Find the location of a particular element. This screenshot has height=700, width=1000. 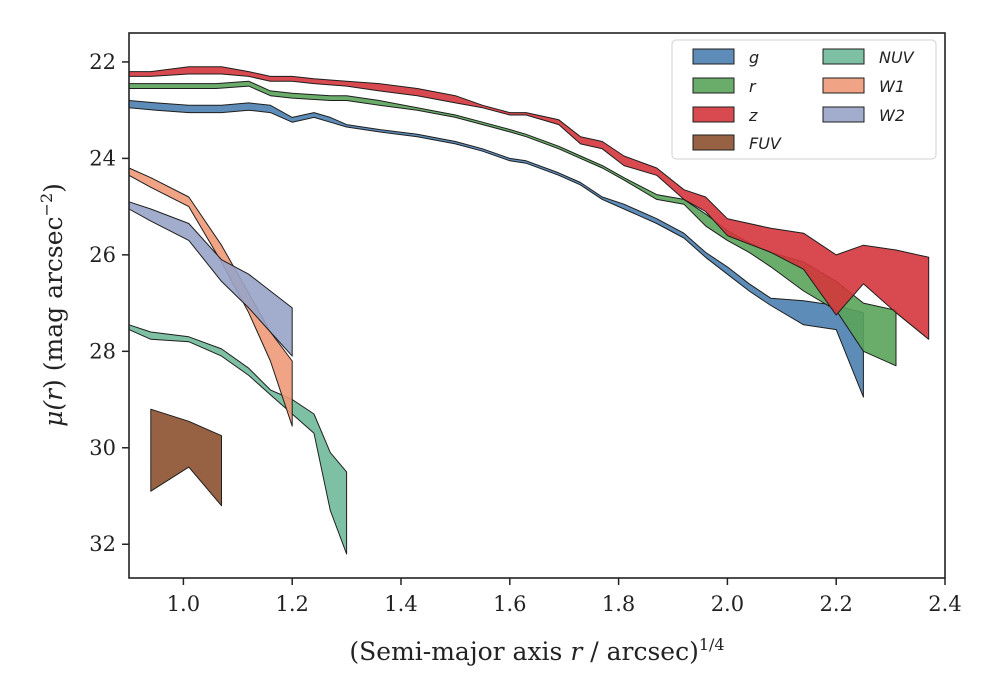

legend-swatch-fuv is located at coordinates (713, 142).